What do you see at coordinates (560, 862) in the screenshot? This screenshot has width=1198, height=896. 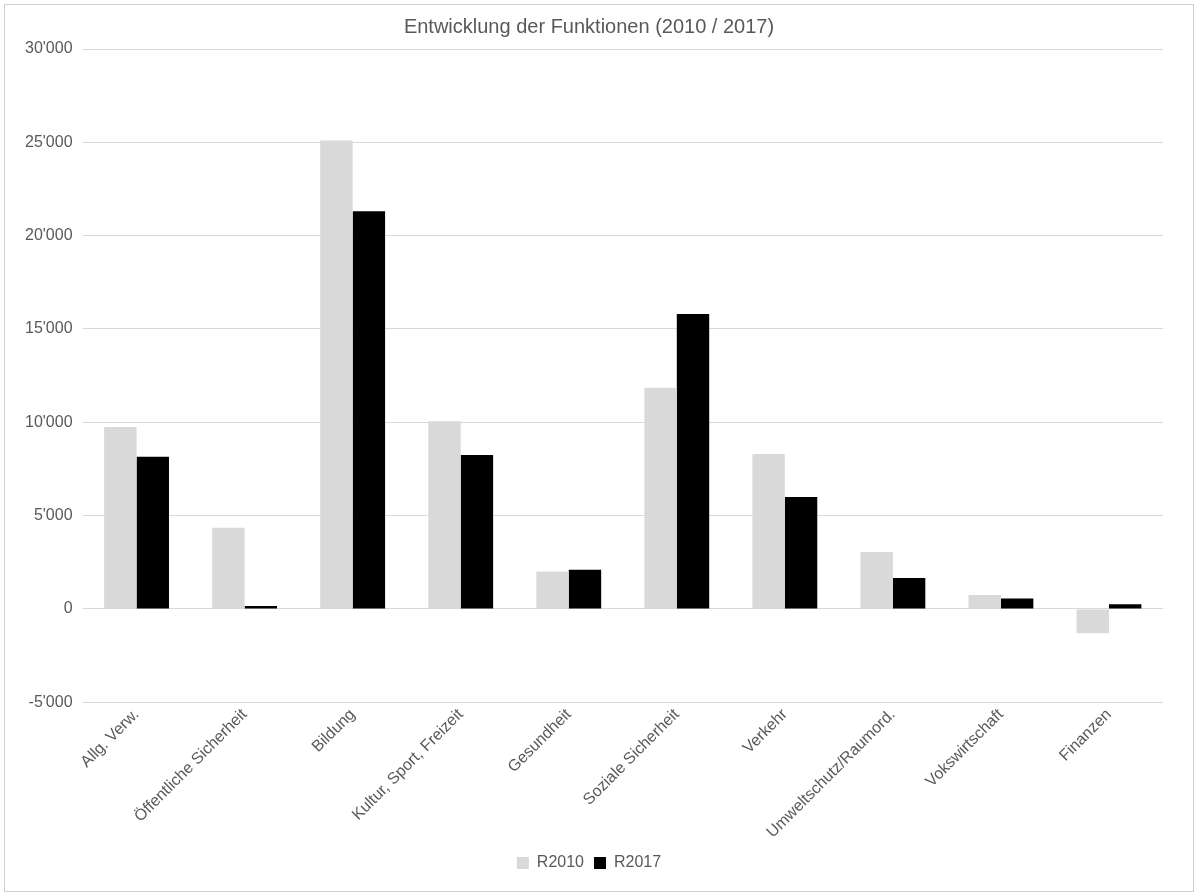 I see `legend-label: R2010` at bounding box center [560, 862].